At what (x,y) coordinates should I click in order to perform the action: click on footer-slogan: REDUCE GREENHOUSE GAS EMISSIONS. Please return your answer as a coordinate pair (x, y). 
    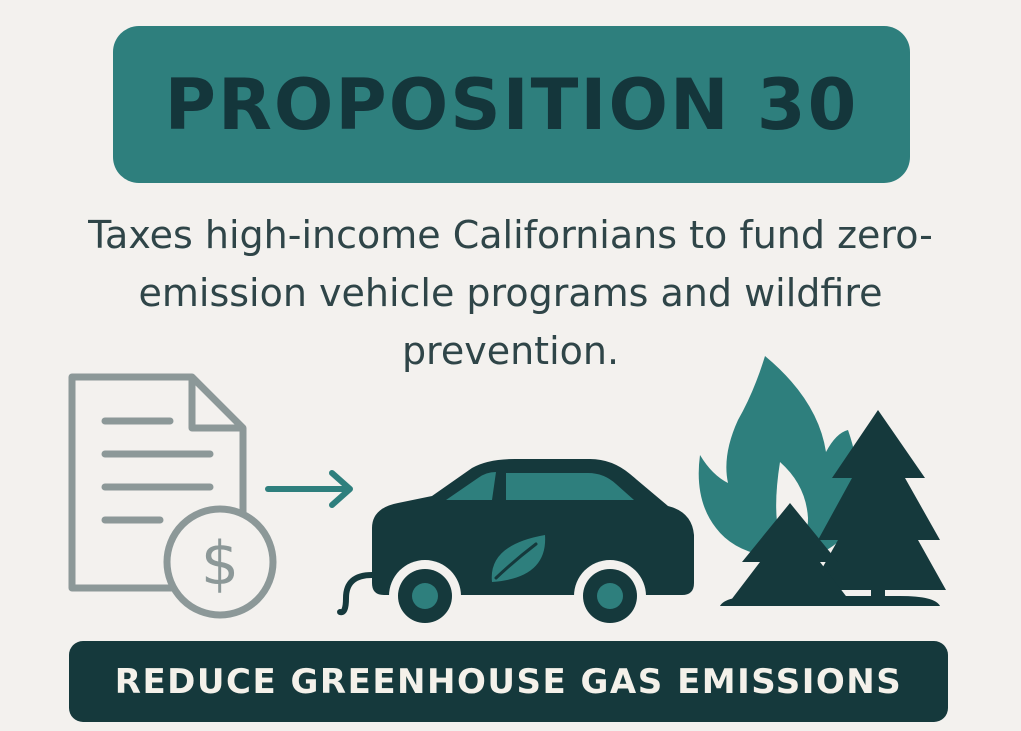
    Looking at the image, I should click on (508, 681).